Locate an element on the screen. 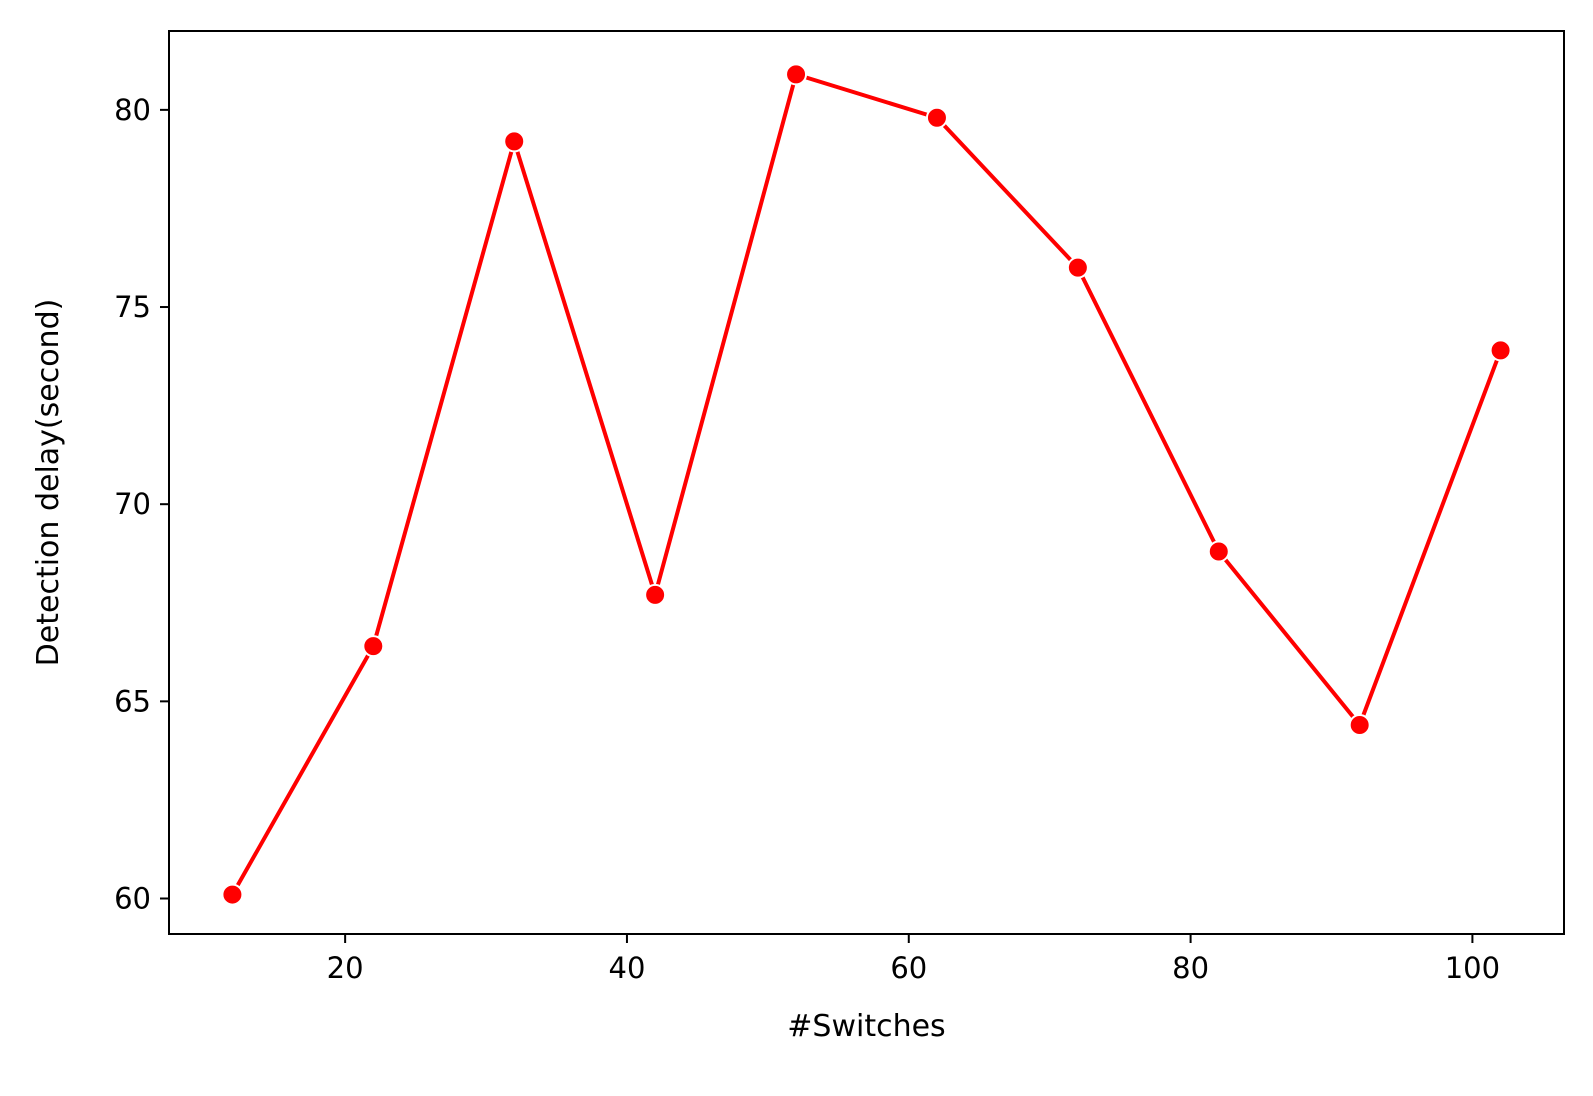 This screenshot has height=1096, width=1593. y-tick-label: 80 is located at coordinates (132, 110).